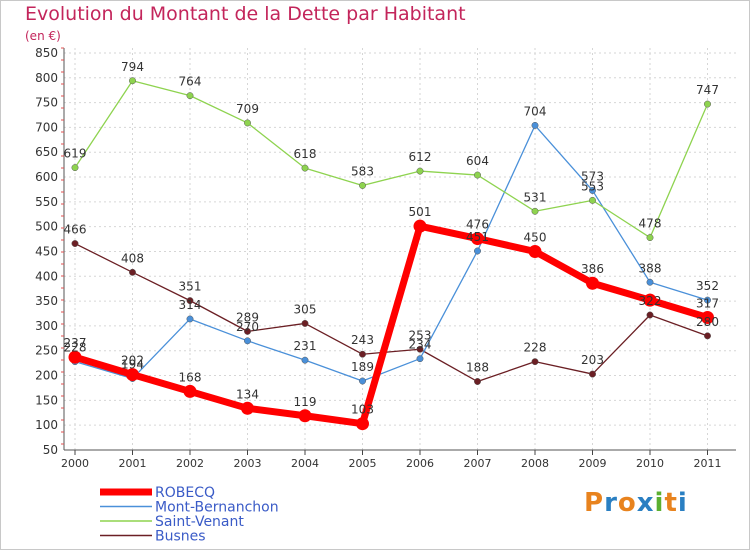 The width and height of the screenshot is (750, 550). I want to click on data-label: 202, so click(132, 361).